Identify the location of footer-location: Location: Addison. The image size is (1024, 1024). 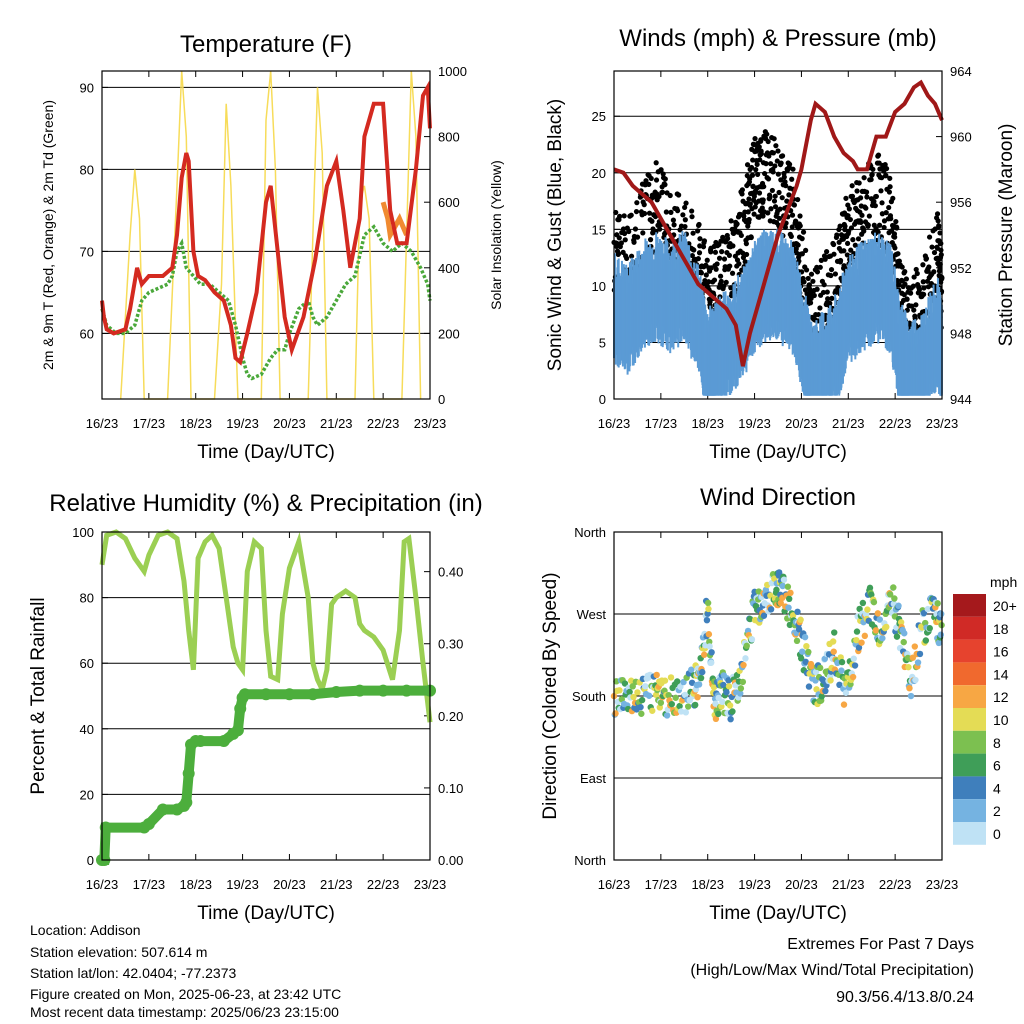
(85, 930).